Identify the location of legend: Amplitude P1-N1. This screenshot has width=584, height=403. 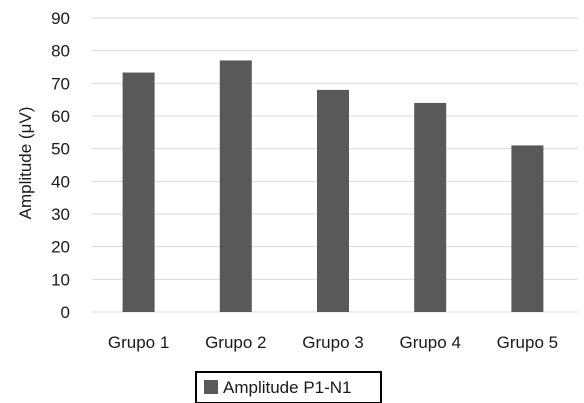
(288, 387).